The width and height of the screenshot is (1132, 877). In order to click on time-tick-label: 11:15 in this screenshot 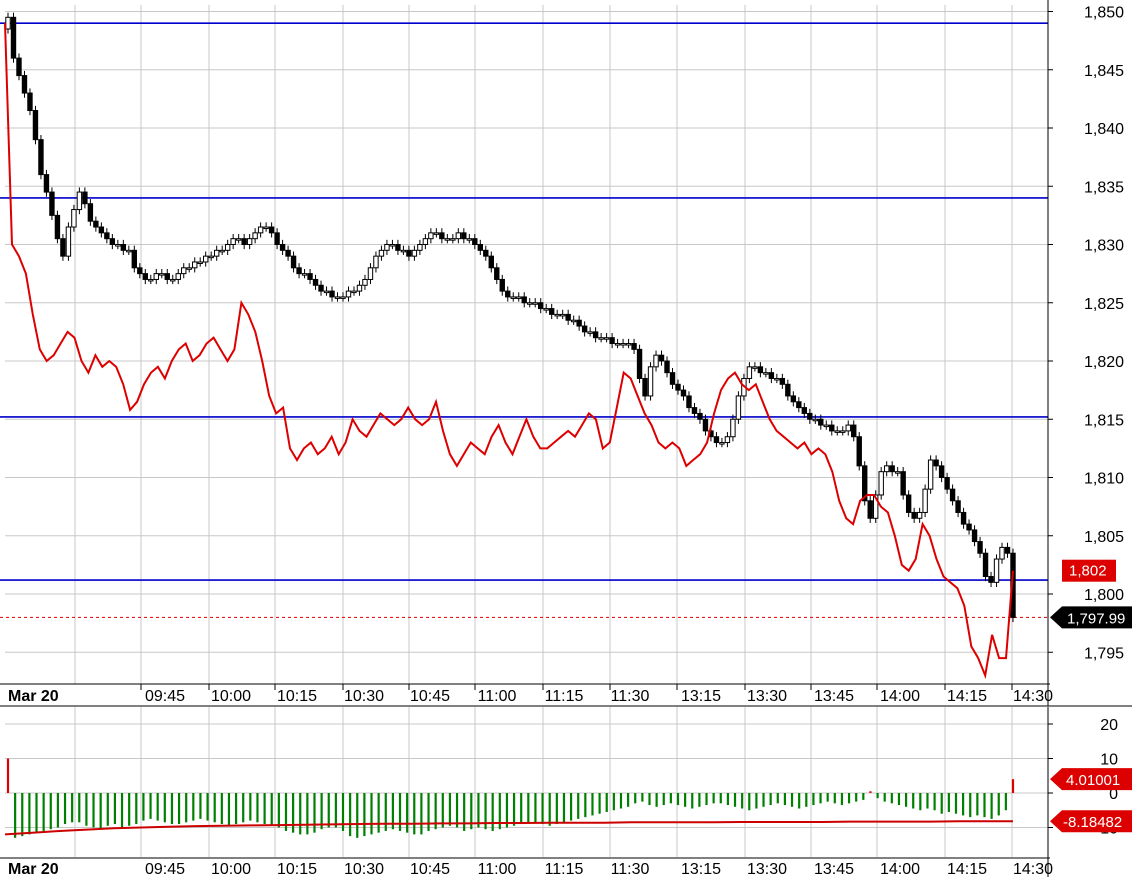, I will do `click(564, 696)`.